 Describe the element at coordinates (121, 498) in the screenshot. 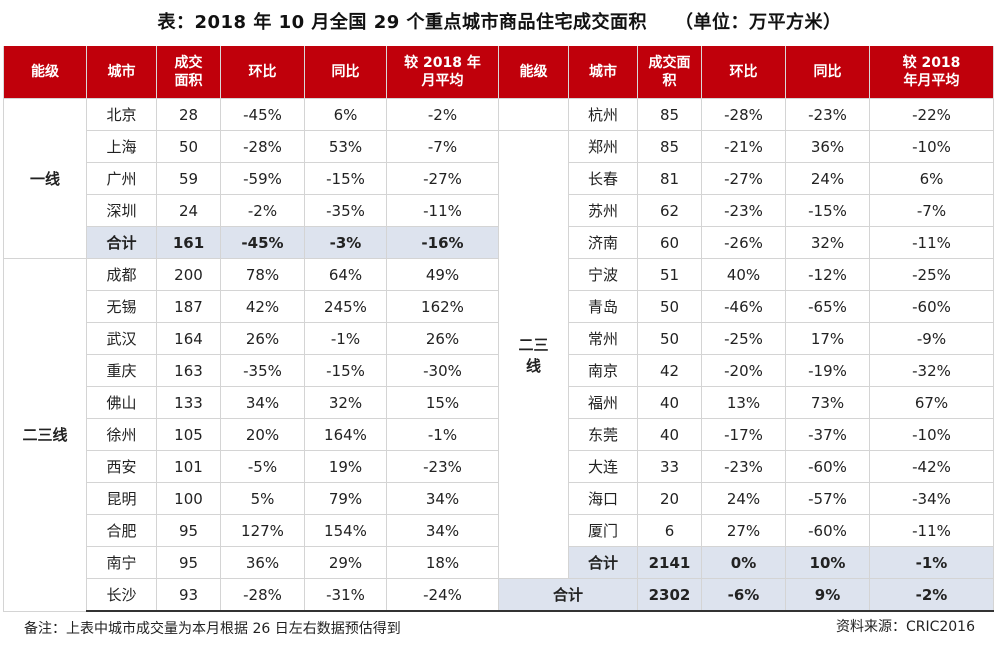

I see `cell-city: 昆明` at that location.